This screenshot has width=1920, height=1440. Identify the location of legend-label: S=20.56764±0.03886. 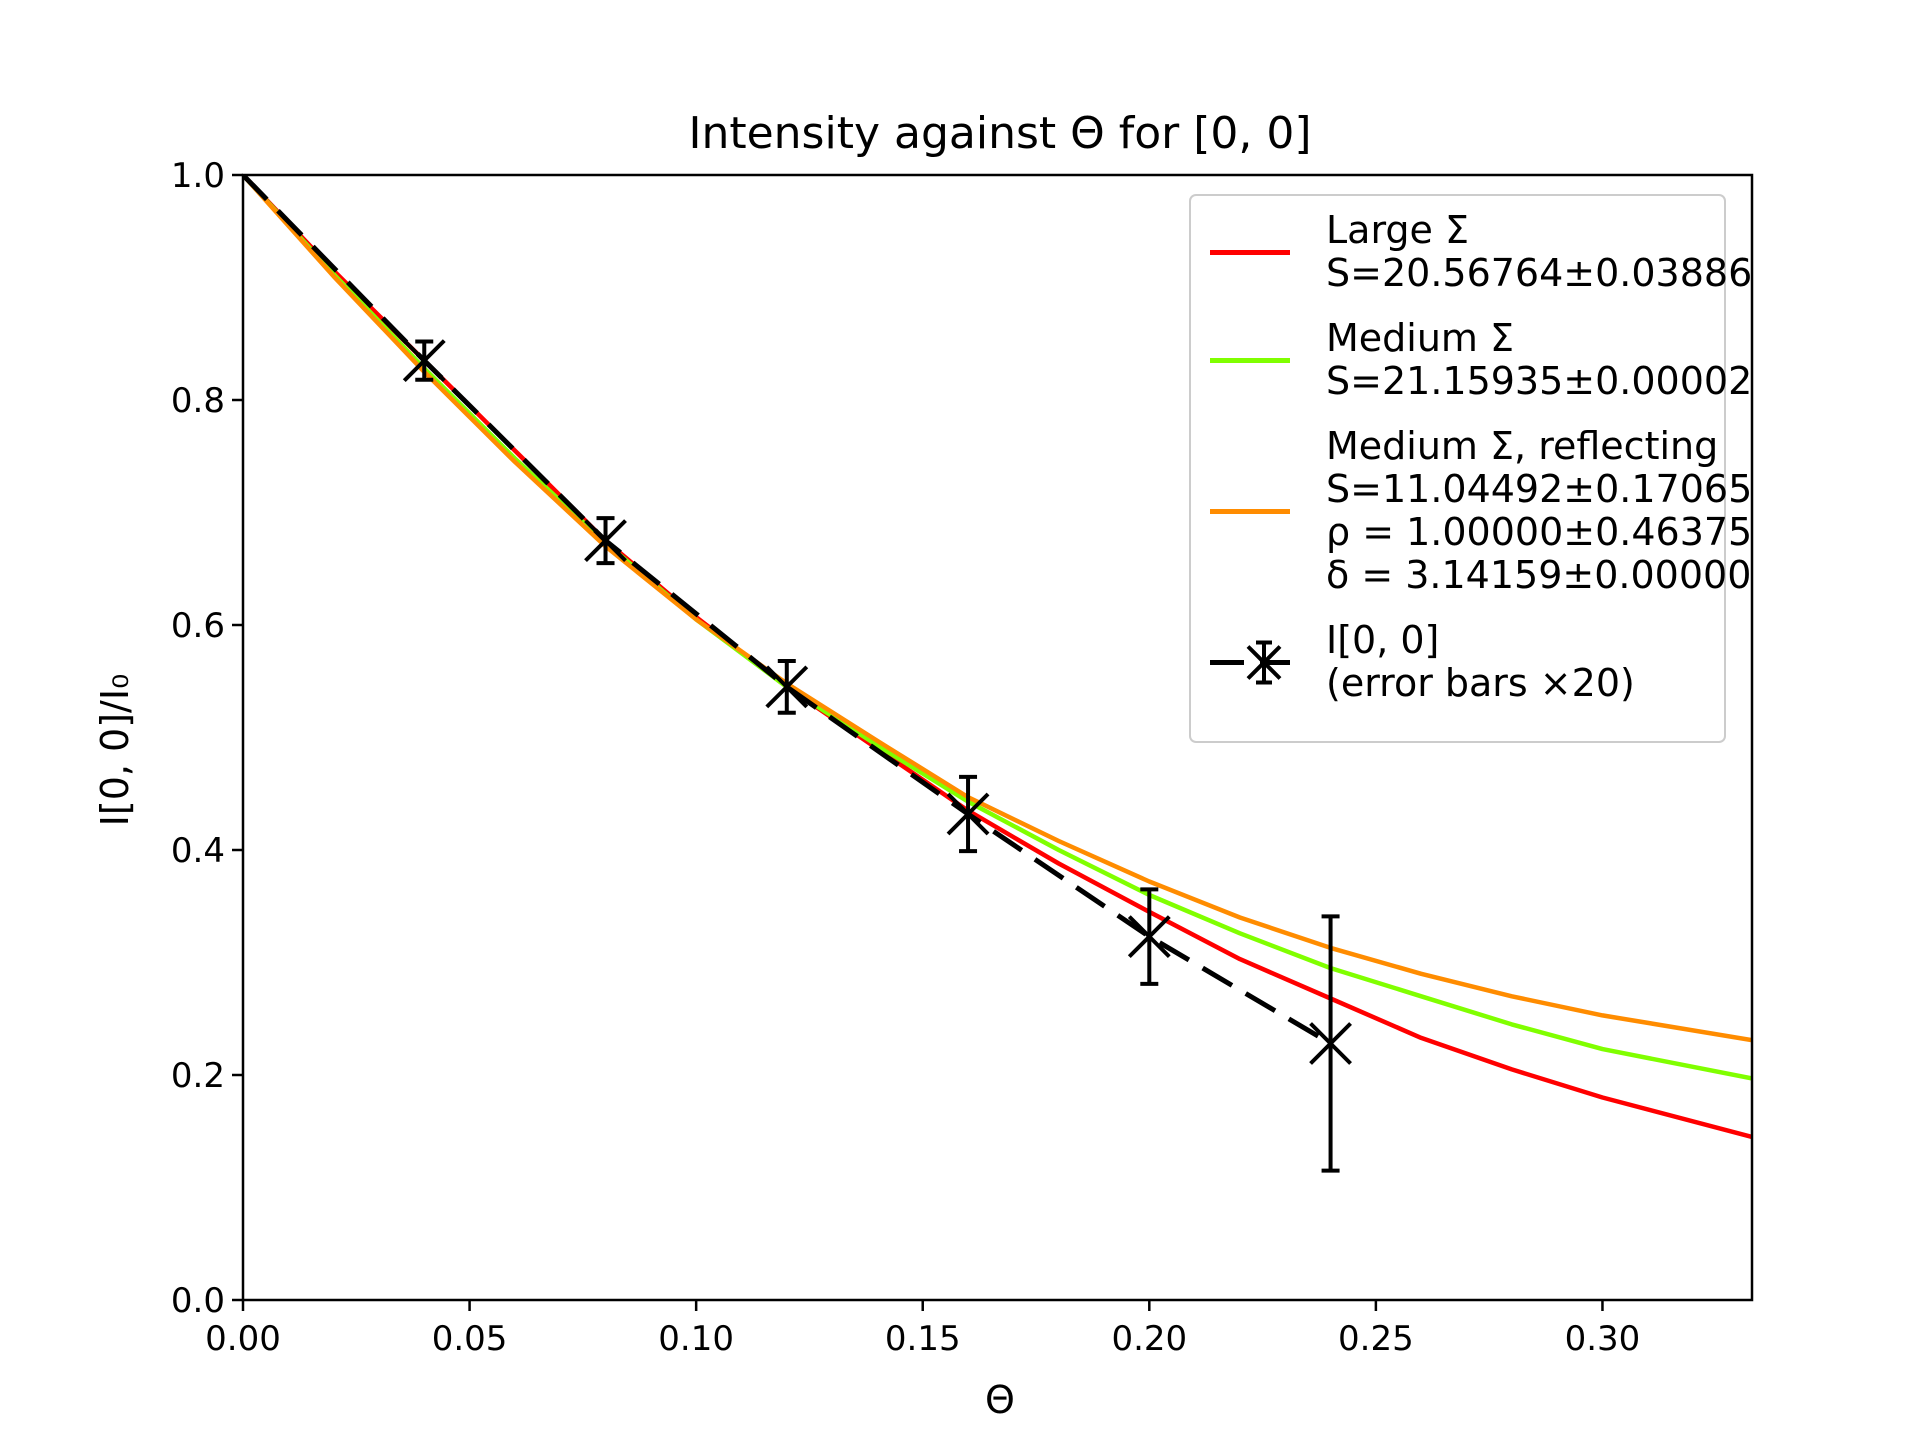
(1539, 273).